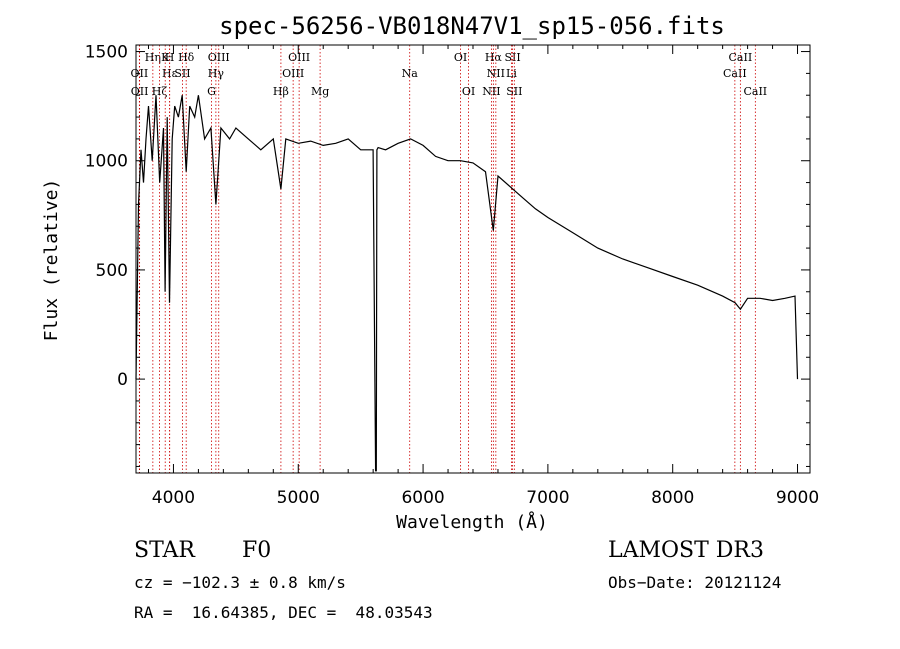  I want to click on marker-label: G, so click(211, 91).